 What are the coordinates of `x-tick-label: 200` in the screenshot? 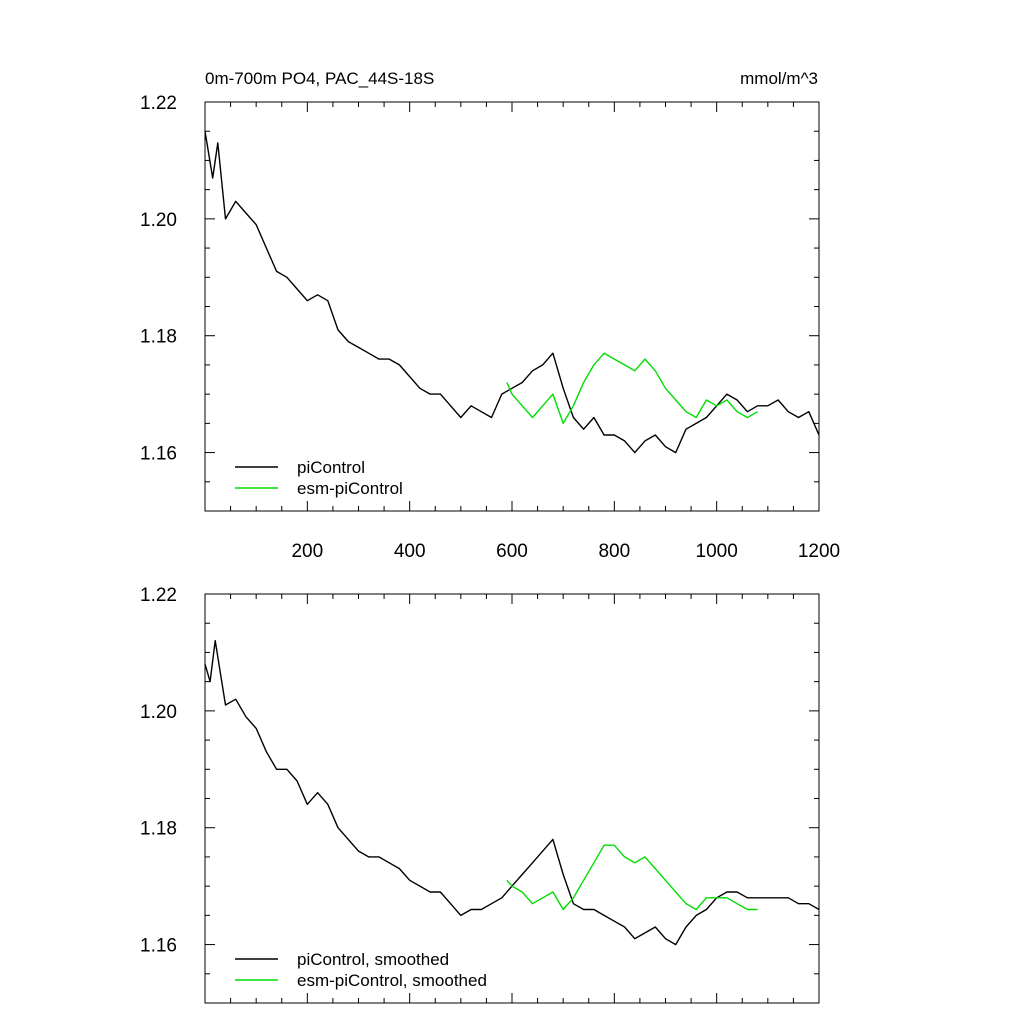 It's located at (307, 551).